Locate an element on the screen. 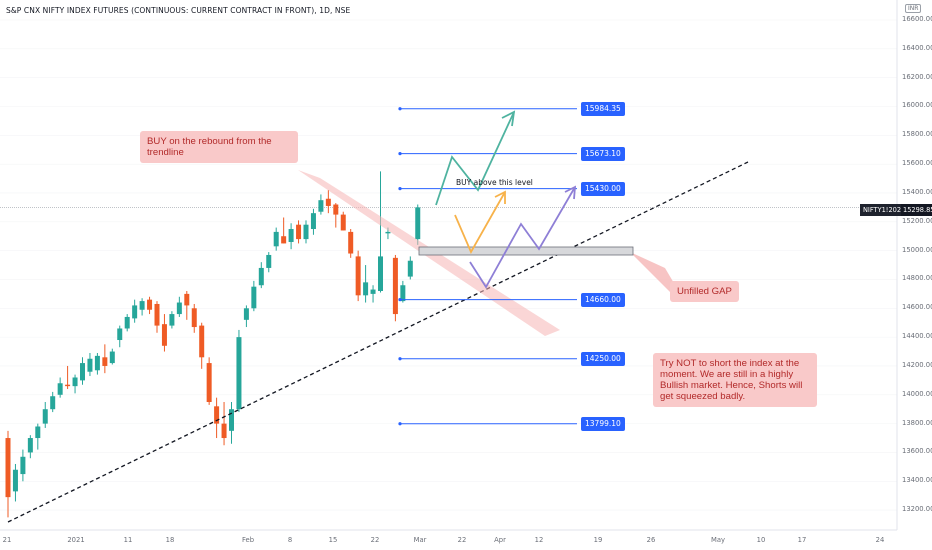 The width and height of the screenshot is (932, 550). annotation-unfilled-gap: Unfilled GAP is located at coordinates (704, 291).